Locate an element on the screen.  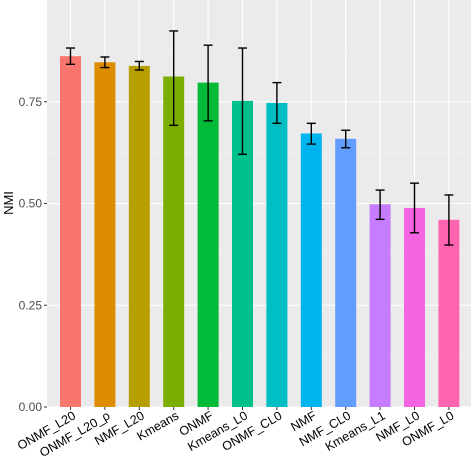
y-tick-label: 0.25 is located at coordinates (31, 305).